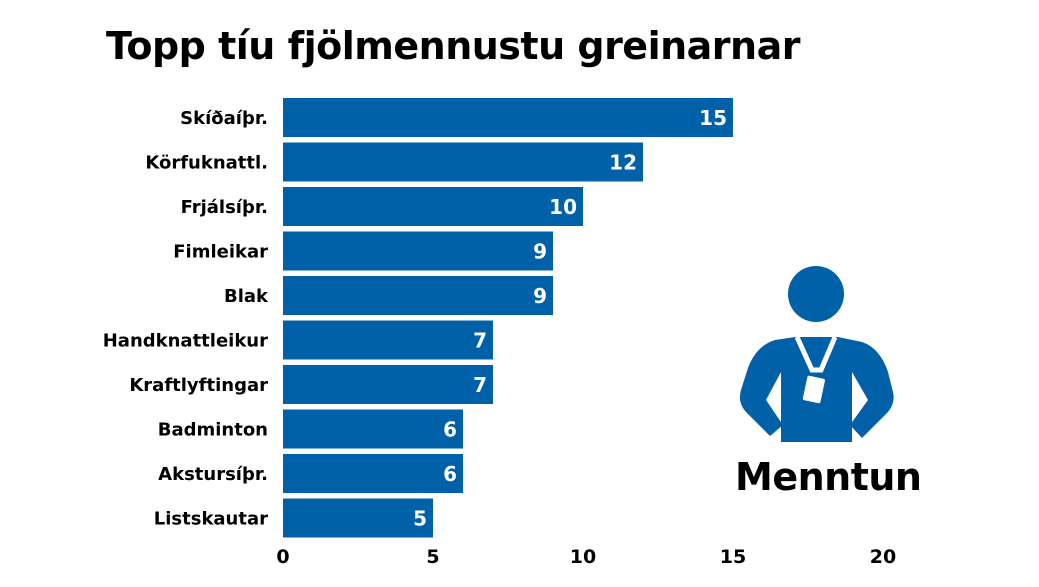 The width and height of the screenshot is (1039, 587). What do you see at coordinates (198, 385) in the screenshot?
I see `category-label: Kraftlyftingar` at bounding box center [198, 385].